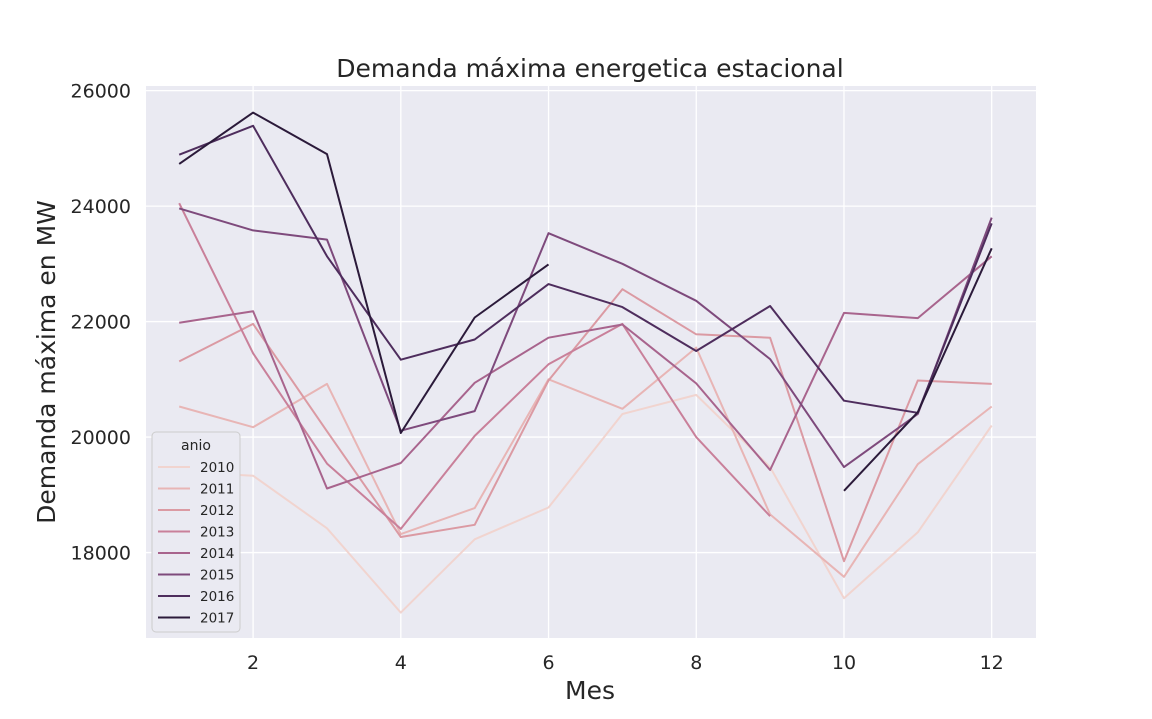  I want to click on y-tick-label: 22000, so click(101, 323).